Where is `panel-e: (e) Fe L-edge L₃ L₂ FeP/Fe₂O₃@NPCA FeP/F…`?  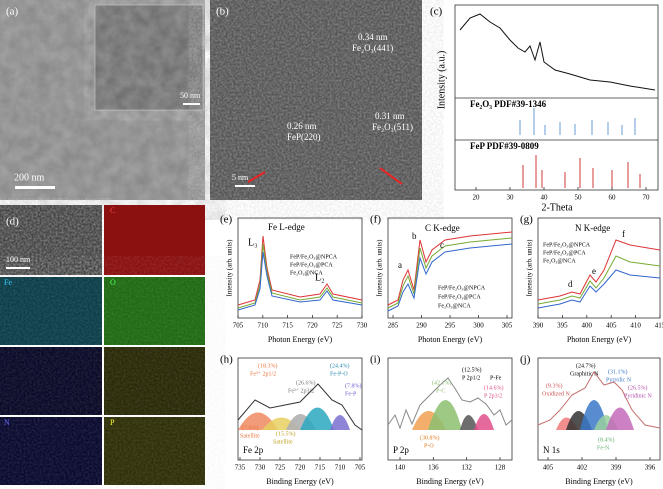
panel-e: (e) Fe L-edge L₃ L₂ FeP/Fe₂O₃@NPCA FeP/F… is located at coordinates (291, 279).